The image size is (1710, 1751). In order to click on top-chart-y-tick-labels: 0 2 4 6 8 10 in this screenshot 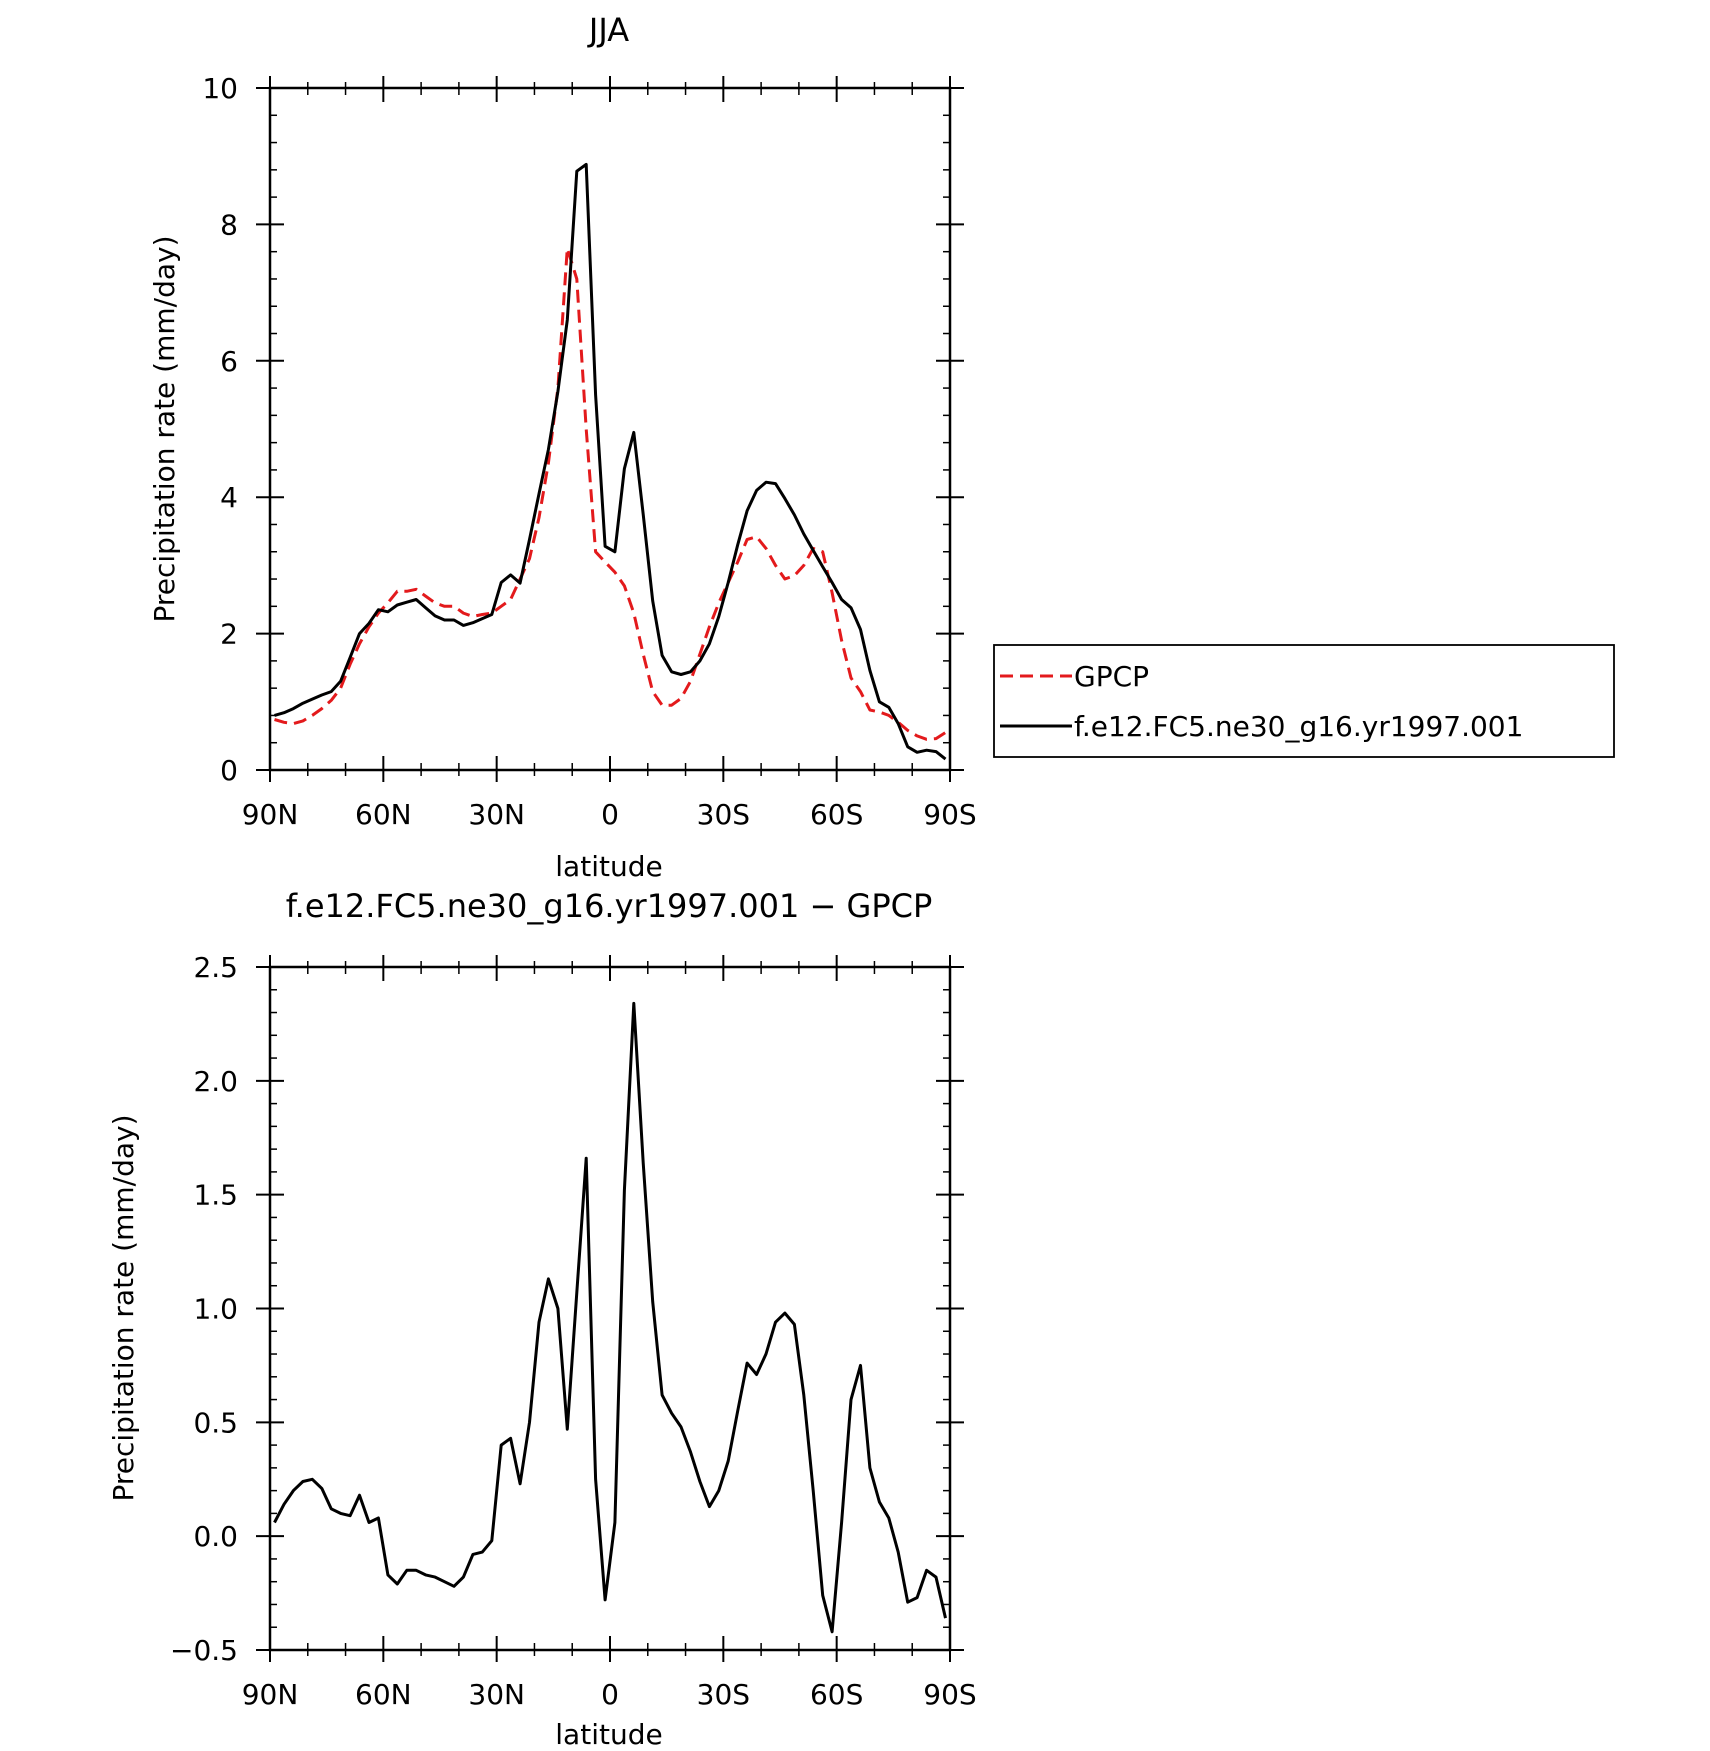, I will do `click(220, 429)`.